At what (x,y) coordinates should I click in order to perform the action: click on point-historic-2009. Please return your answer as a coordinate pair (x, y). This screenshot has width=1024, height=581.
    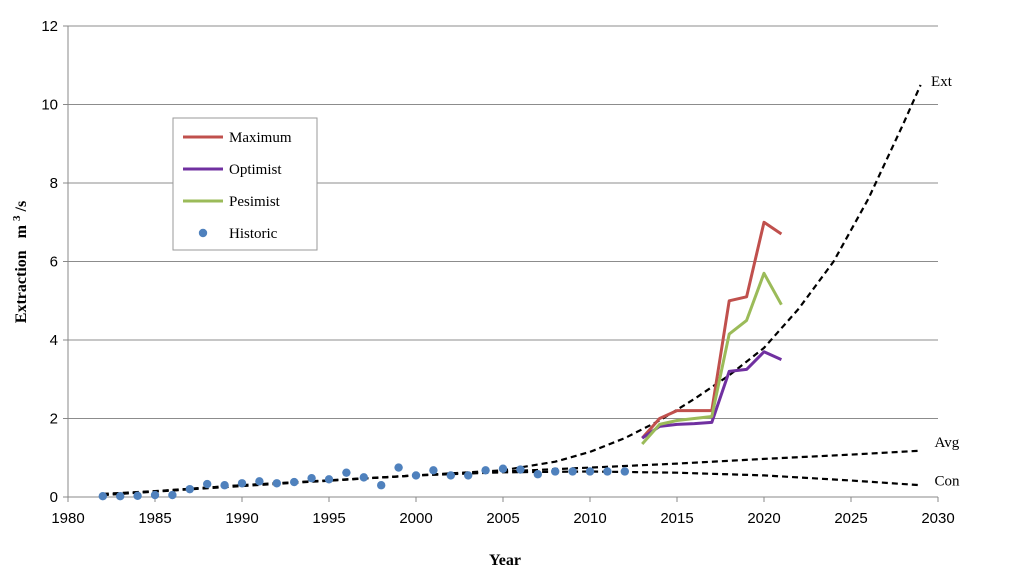
    Looking at the image, I should click on (572, 471).